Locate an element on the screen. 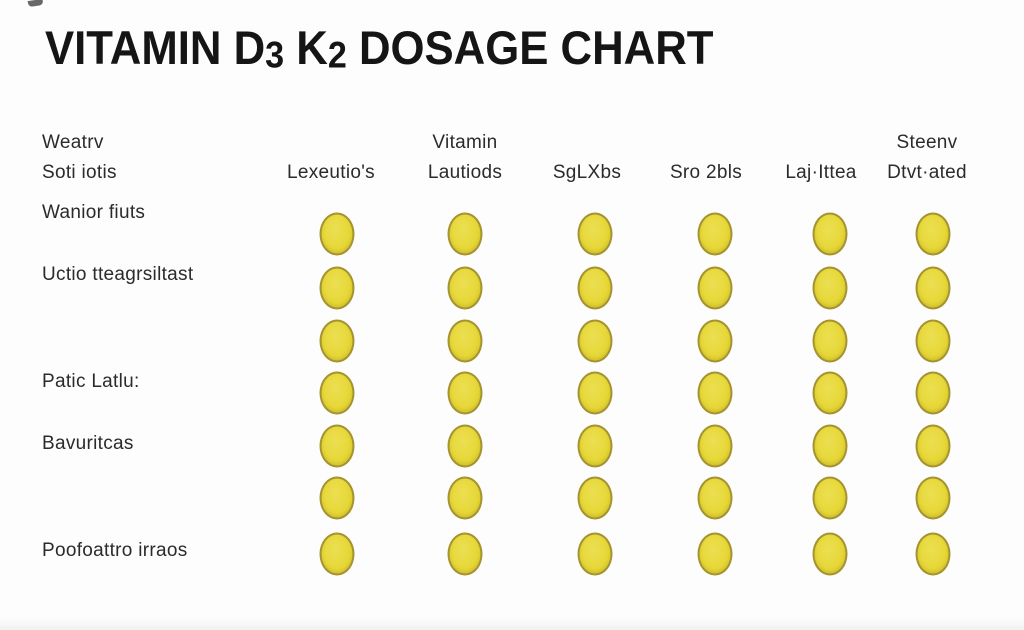 Image resolution: width=1024 pixels, height=630 pixels. row-label: Patic Latlu: is located at coordinates (91, 381).